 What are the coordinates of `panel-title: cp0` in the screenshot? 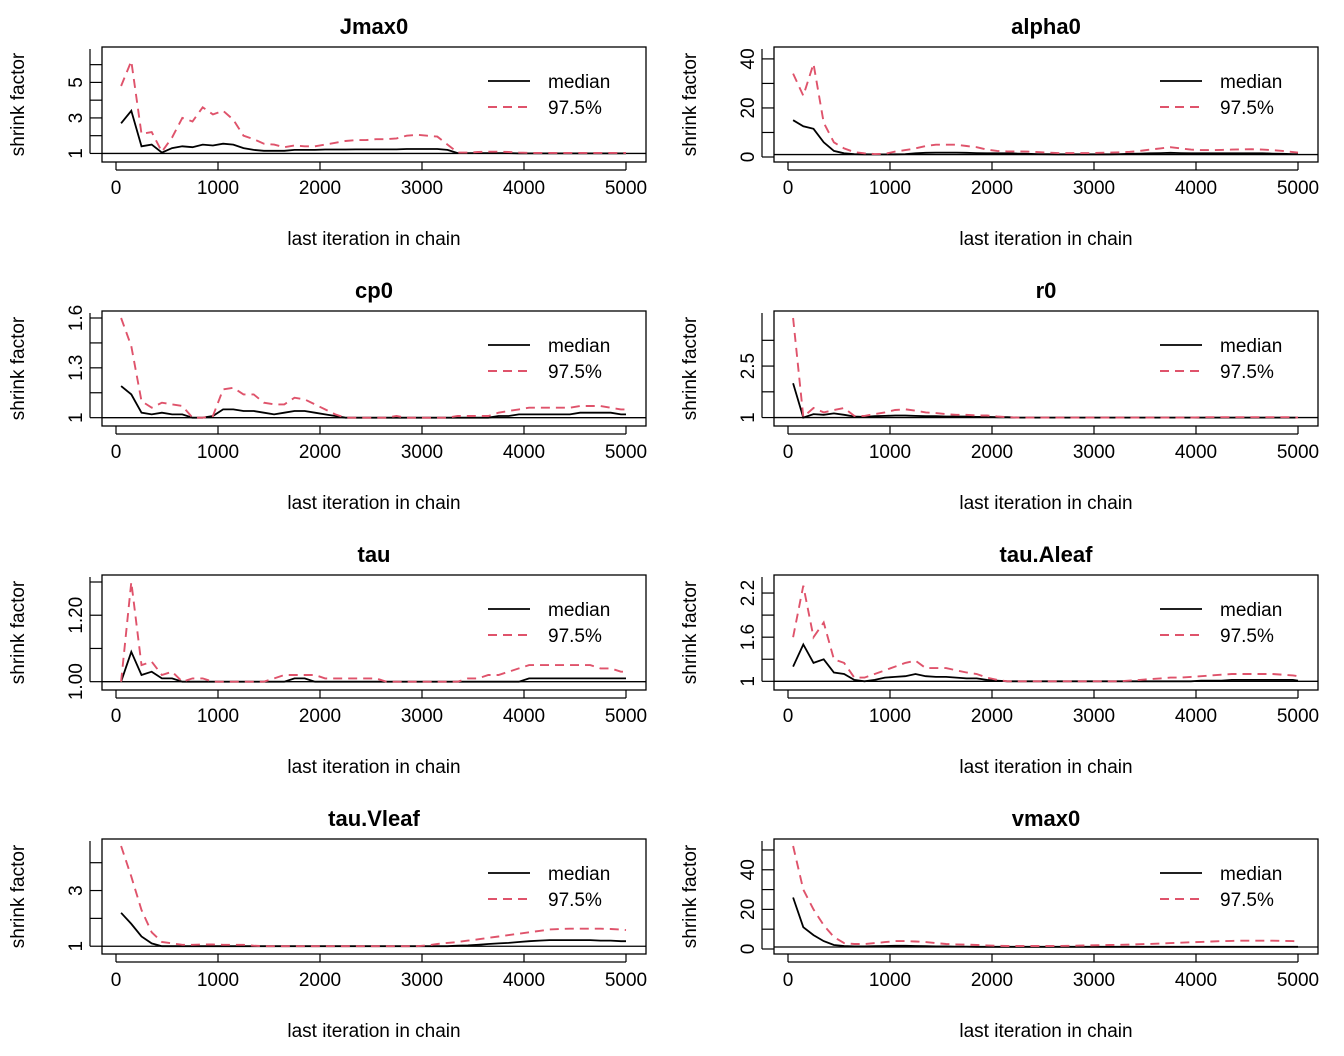 It's located at (374, 290).